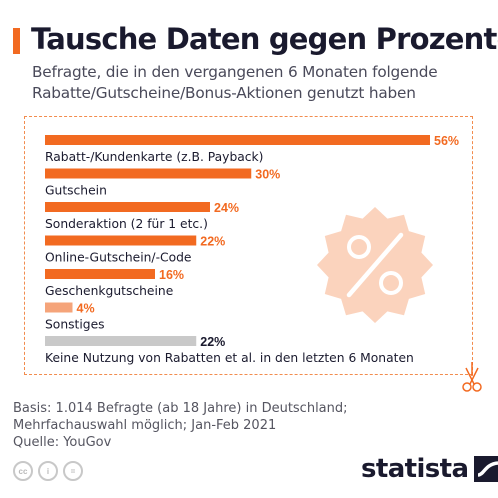  I want to click on category-label-3: Sonderaktion (2 für 1 etc.), so click(126, 224).